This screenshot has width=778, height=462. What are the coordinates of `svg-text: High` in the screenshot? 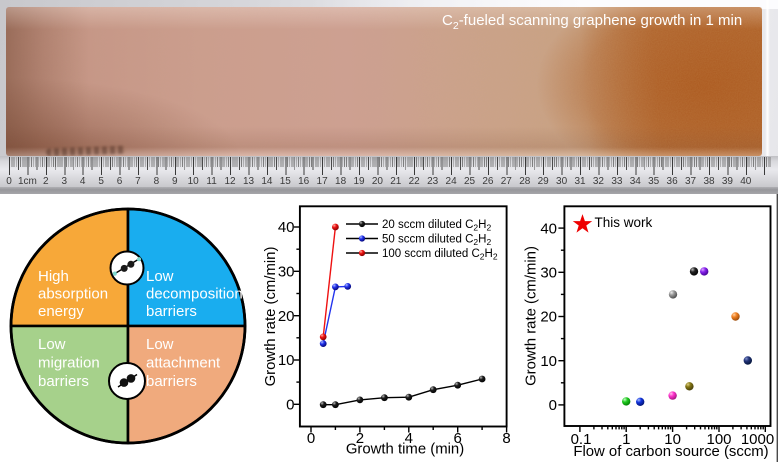 It's located at (53, 276).